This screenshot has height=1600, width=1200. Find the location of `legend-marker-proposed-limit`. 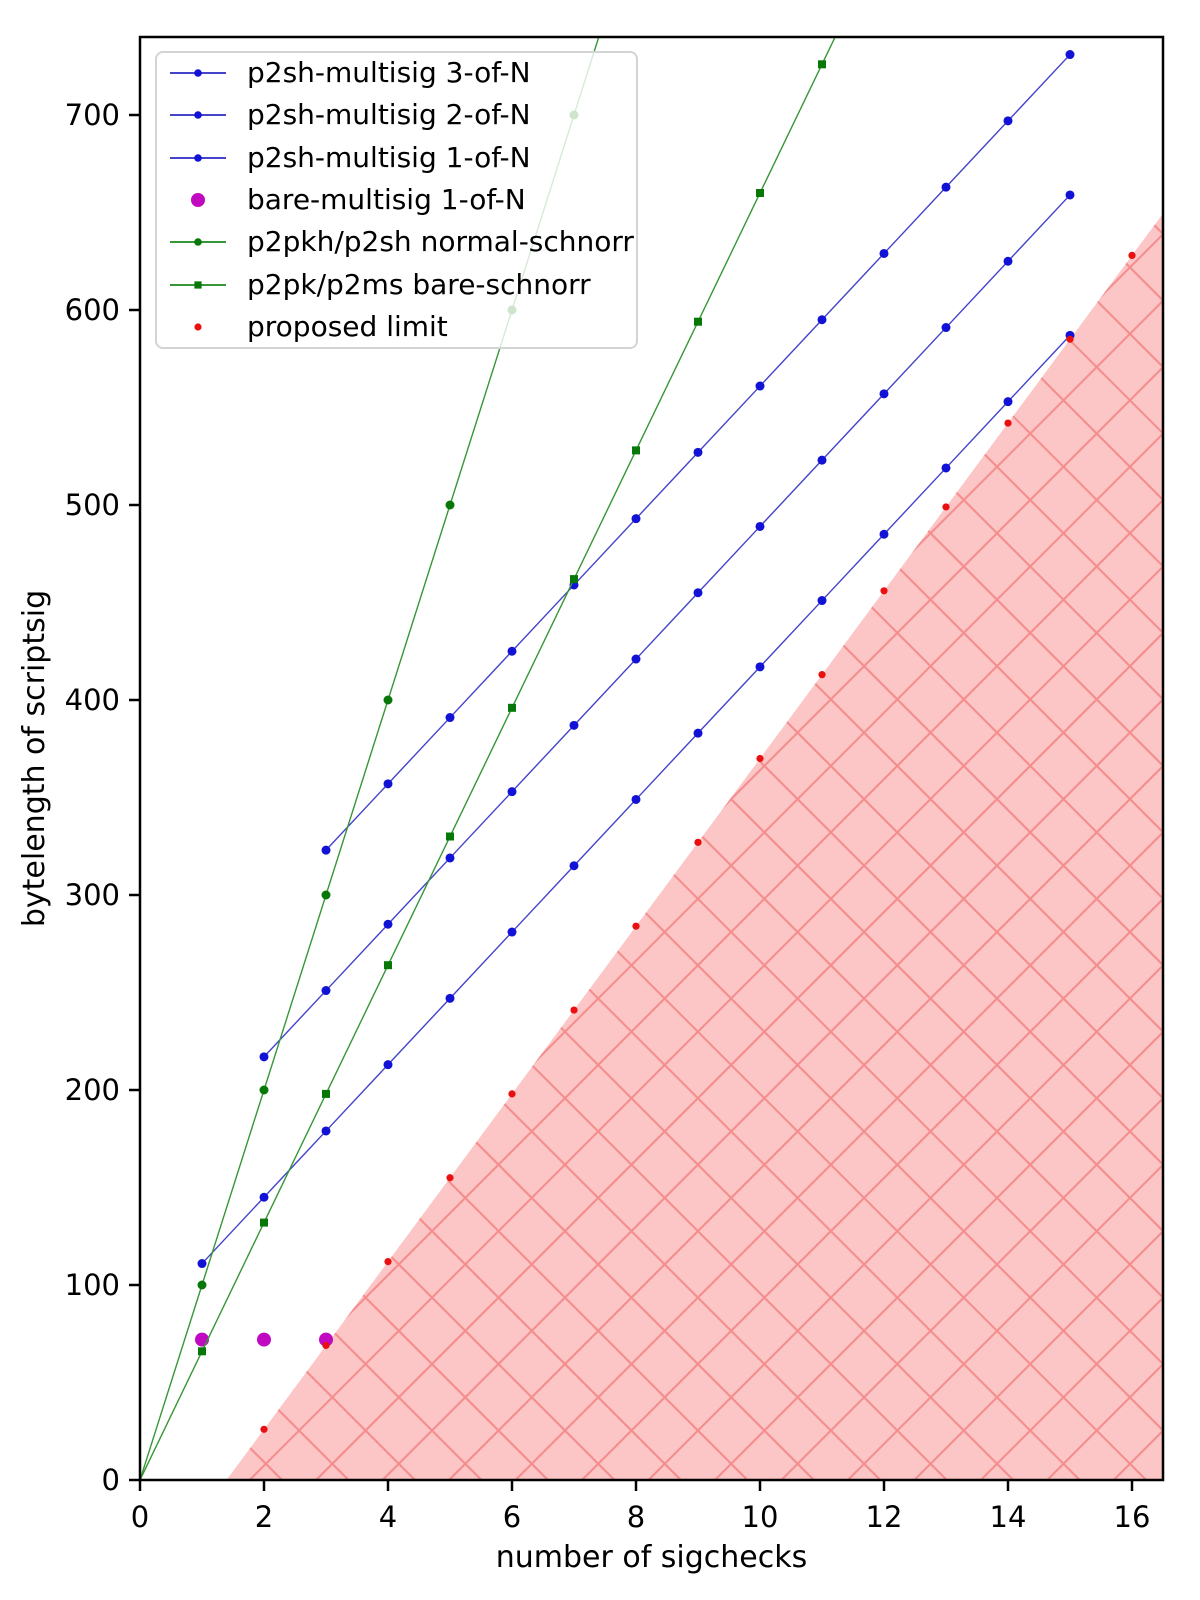

legend-marker-proposed-limit is located at coordinates (198, 327).